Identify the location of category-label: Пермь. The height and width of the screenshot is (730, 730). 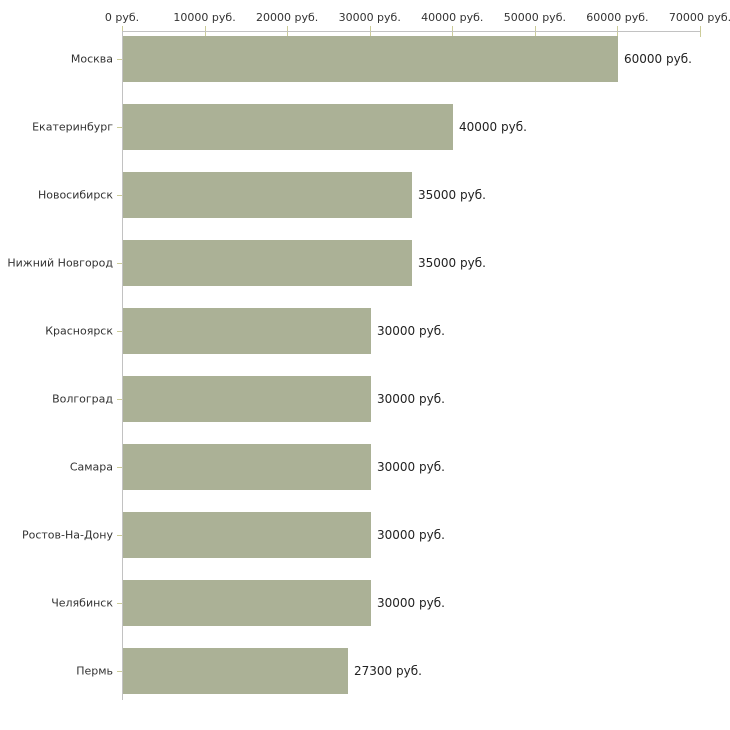
(94, 671).